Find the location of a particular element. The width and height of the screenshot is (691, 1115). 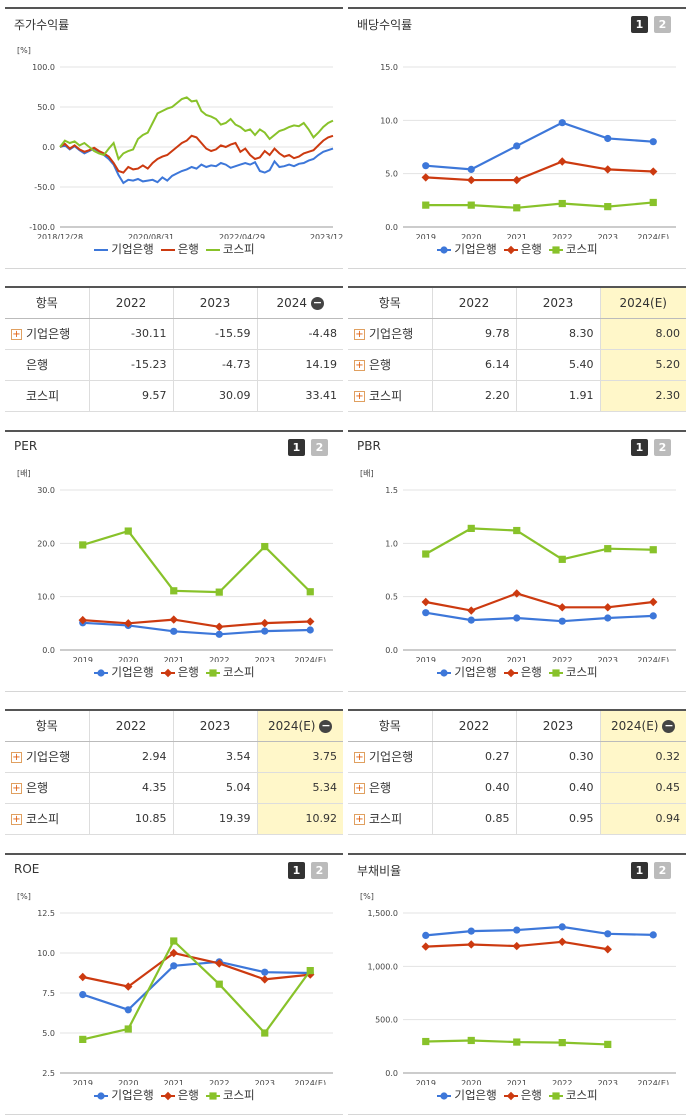

row-name-cell: + 코스피 is located at coordinates (390, 819).